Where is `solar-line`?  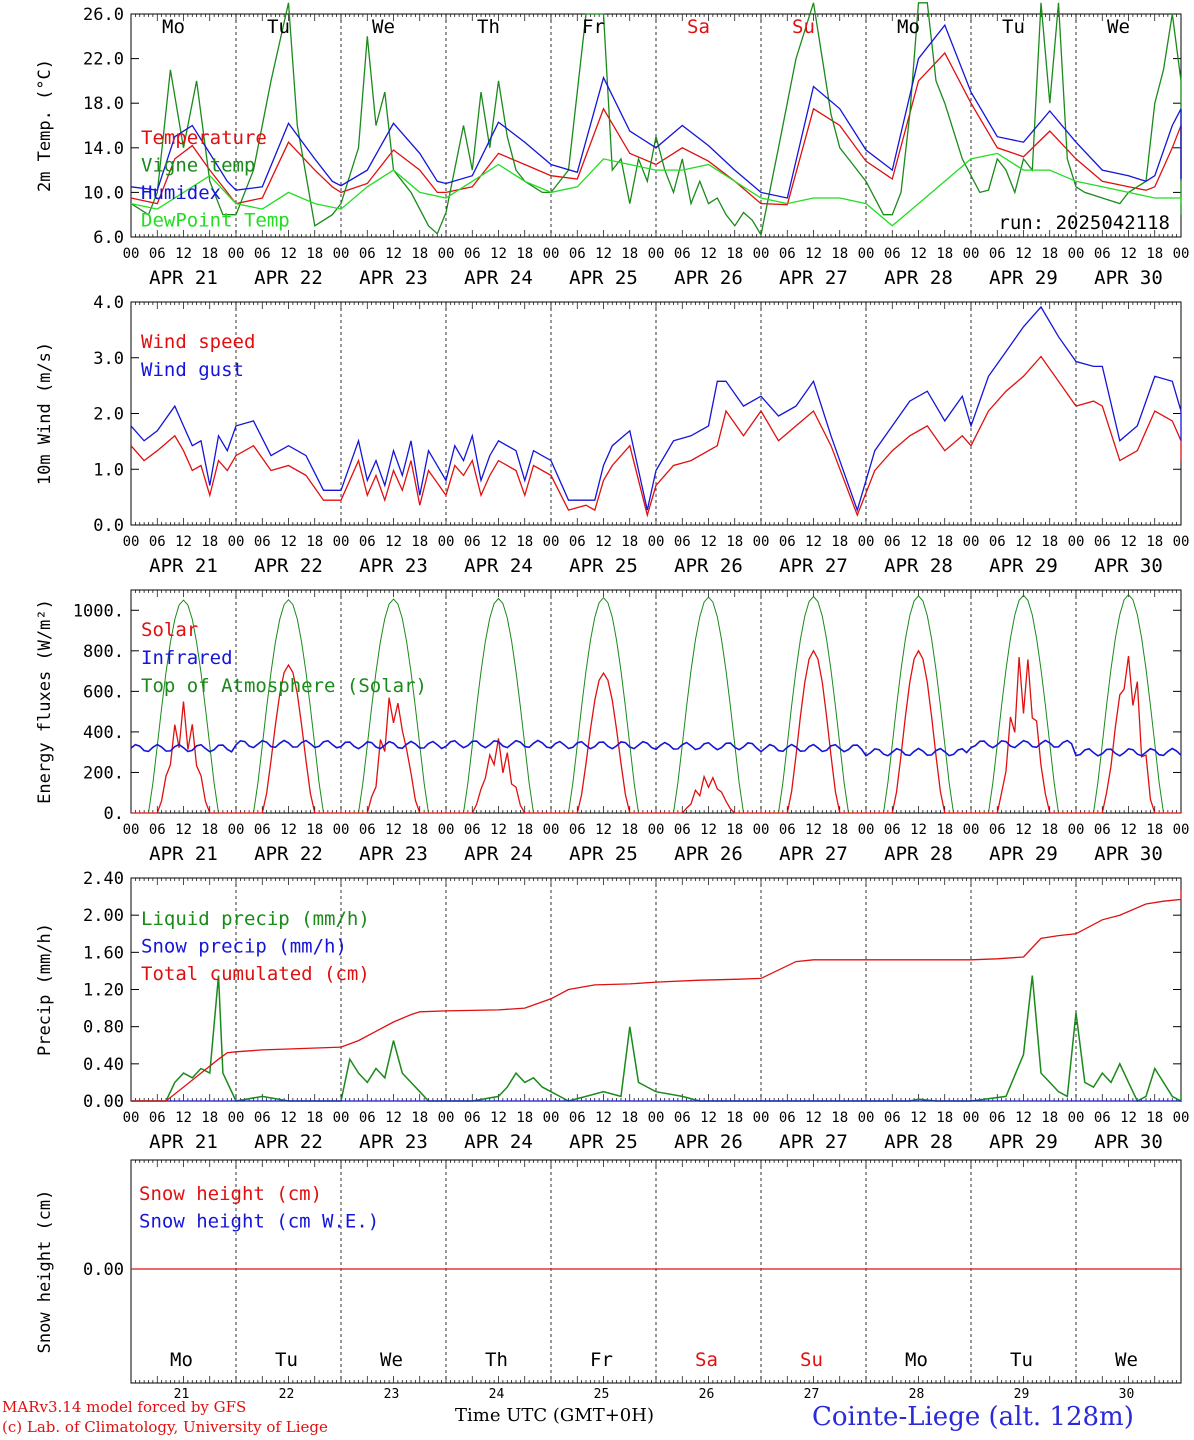
solar-line is located at coordinates (656, 731).